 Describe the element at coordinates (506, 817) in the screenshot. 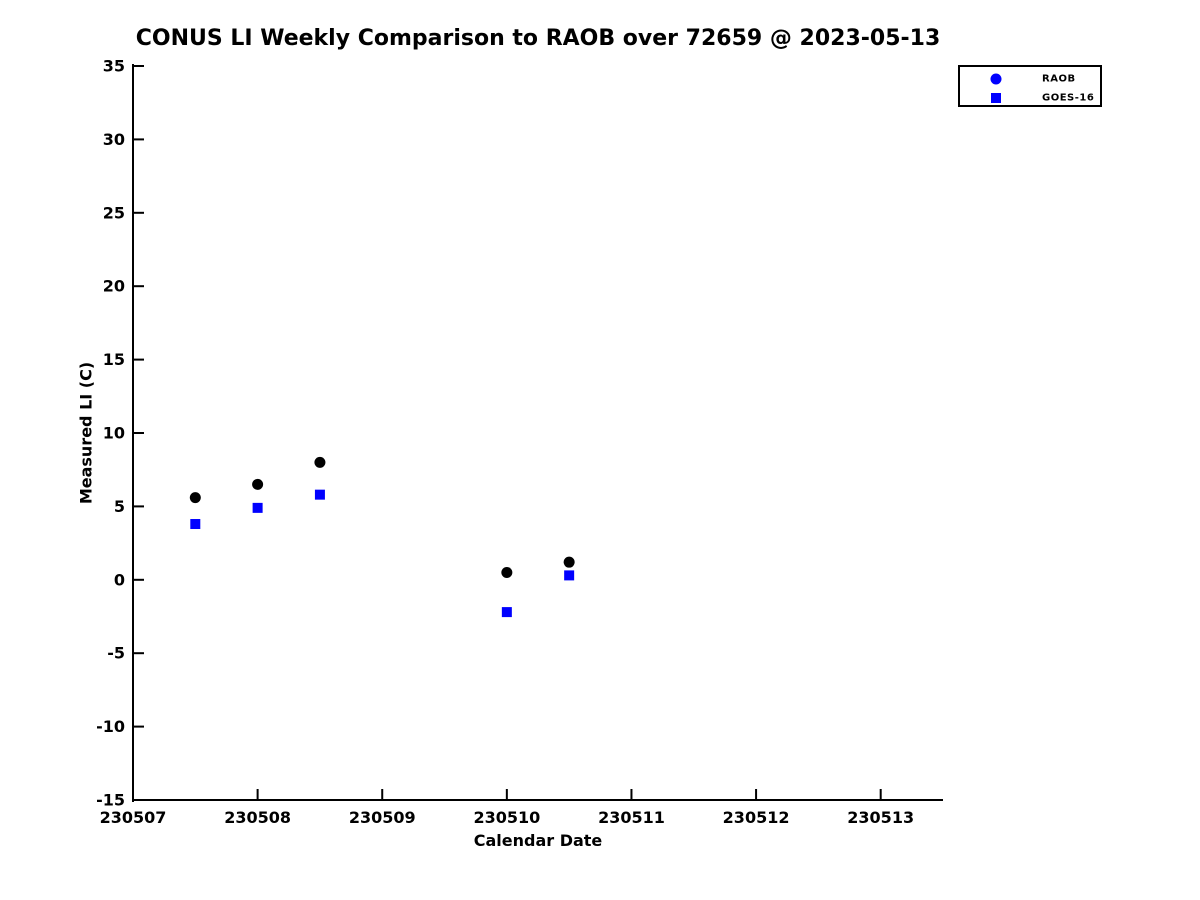

I see `x-tick-label: 230510` at that location.